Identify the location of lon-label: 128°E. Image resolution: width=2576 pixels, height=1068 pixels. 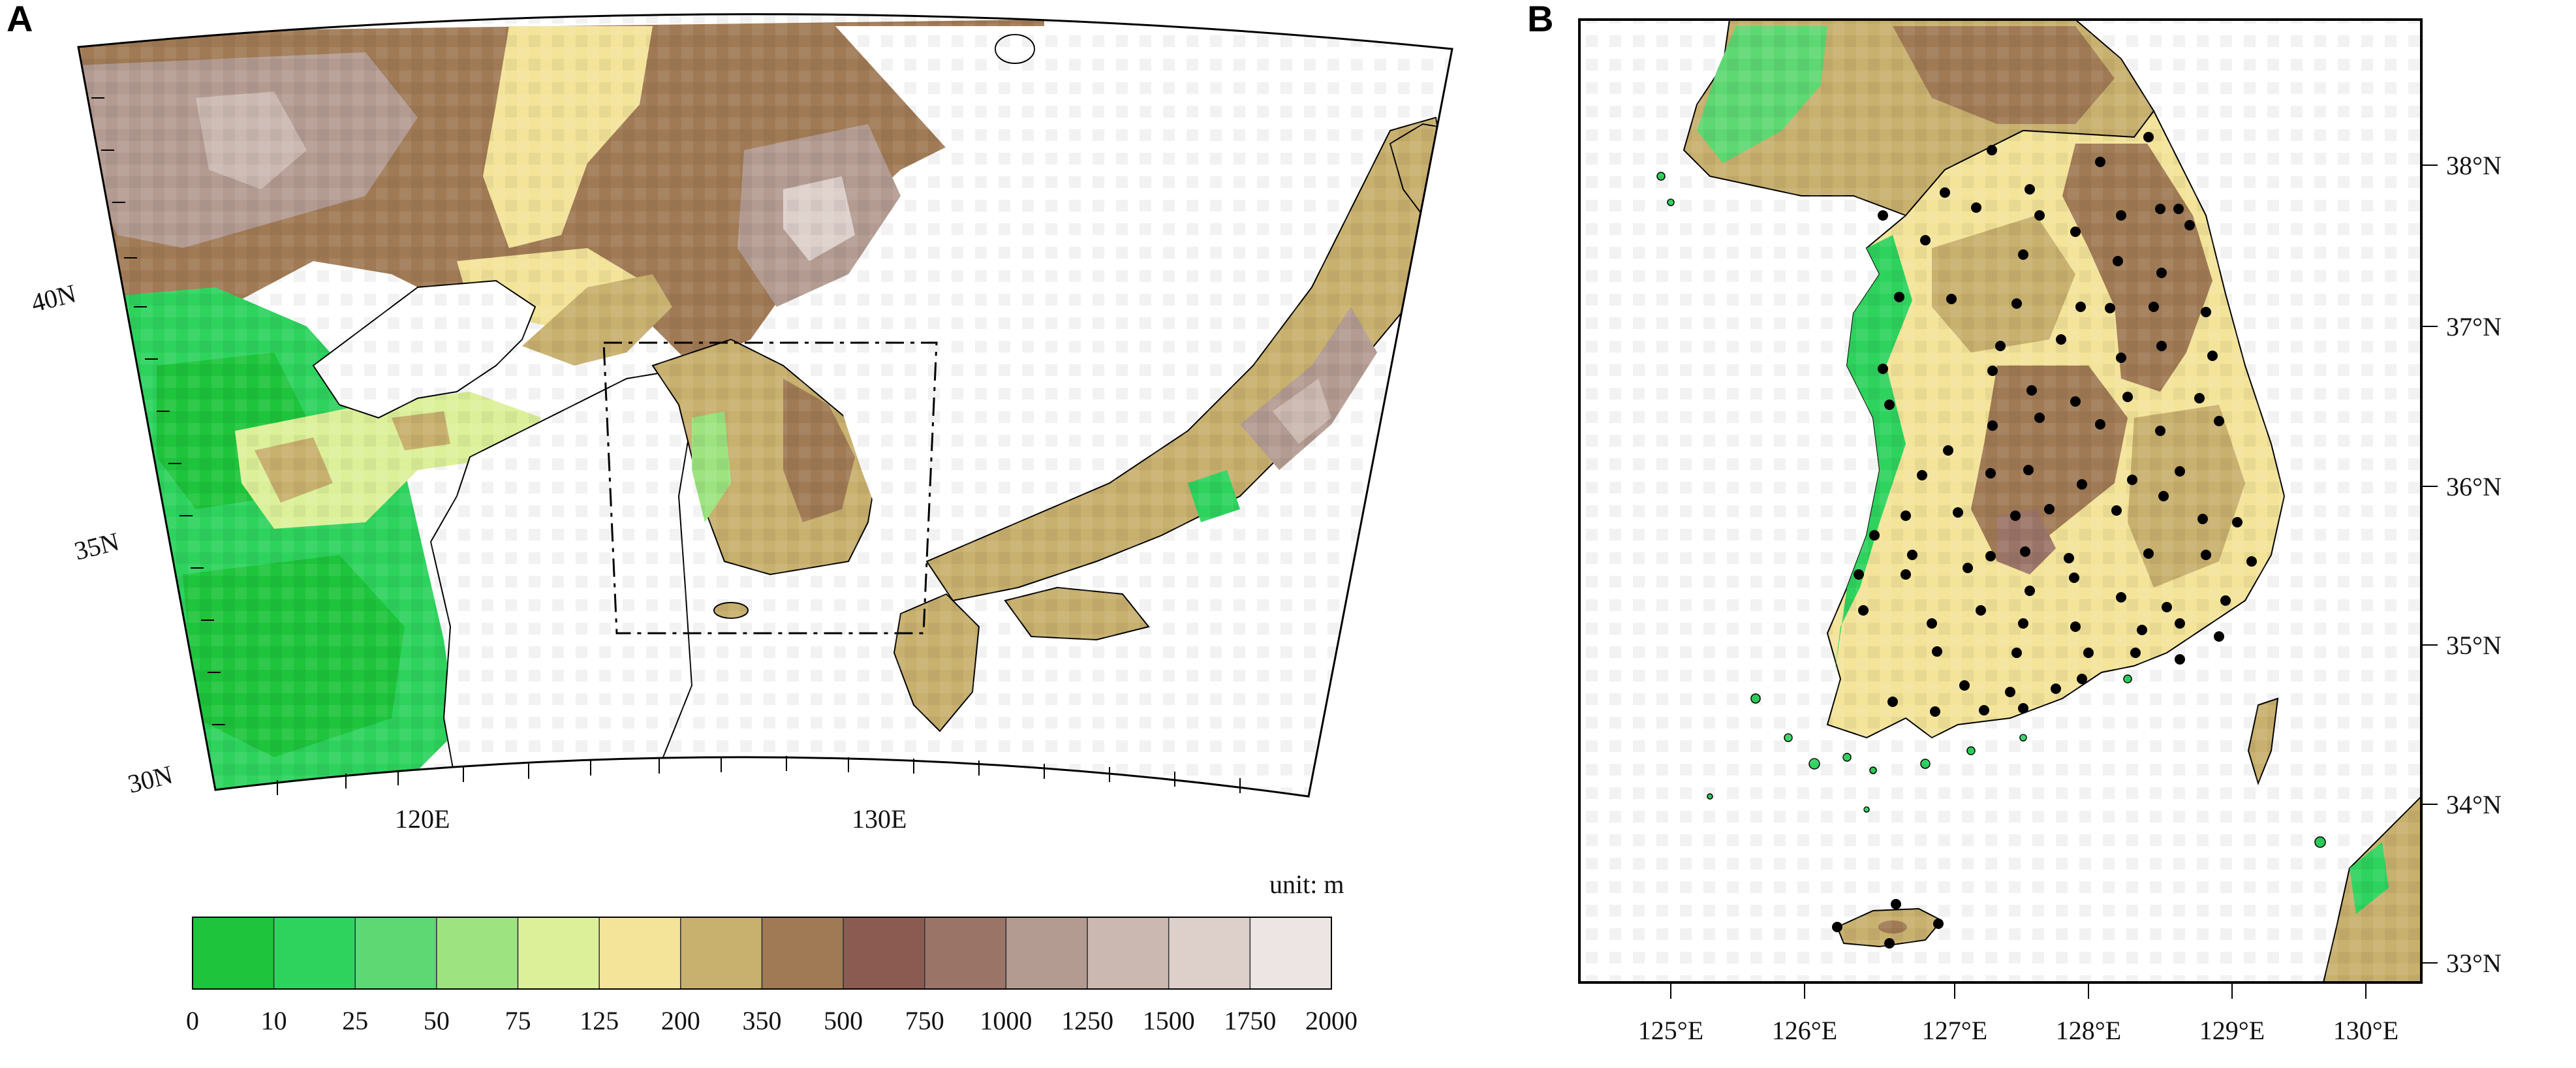
(2088, 1030).